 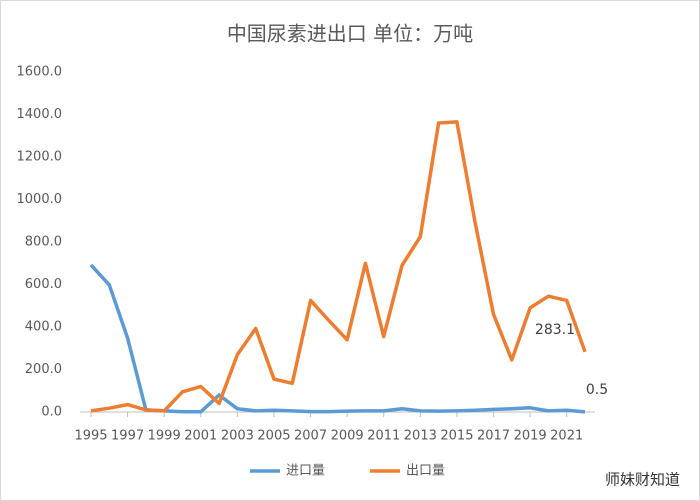 What do you see at coordinates (164, 436) in the screenshot?
I see `x-tick-label: 1999` at bounding box center [164, 436].